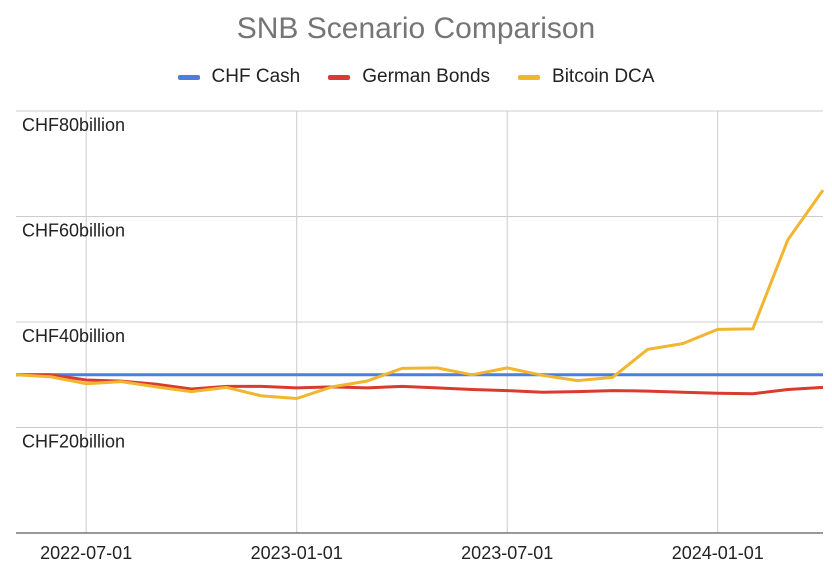  What do you see at coordinates (86, 553) in the screenshot?
I see `x-tick-label: 2022-07-01` at bounding box center [86, 553].